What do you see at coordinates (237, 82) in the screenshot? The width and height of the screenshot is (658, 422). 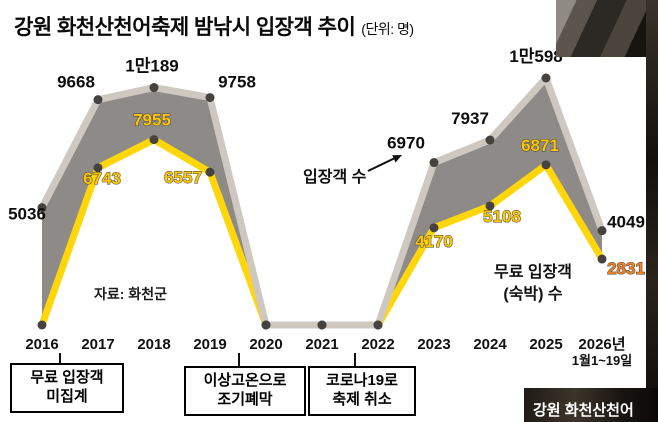 I see `value-label: 9758` at bounding box center [237, 82].